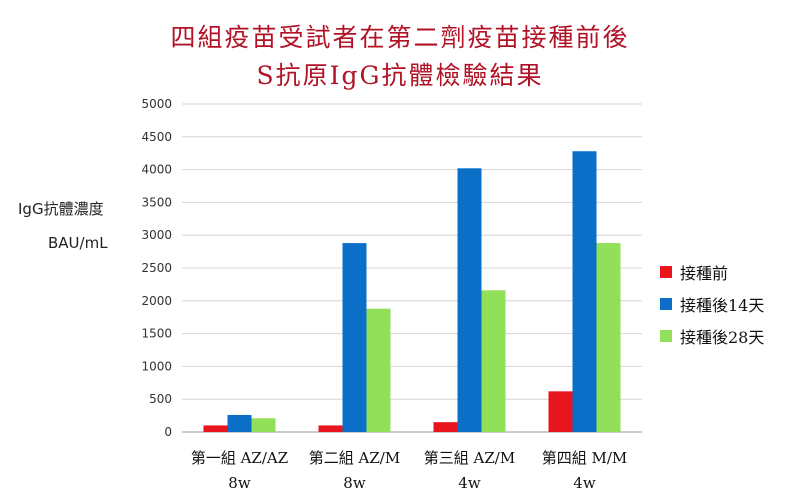 This screenshot has height=489, width=800. What do you see at coordinates (156, 202) in the screenshot?
I see `y-tick-label: 3500` at bounding box center [156, 202].